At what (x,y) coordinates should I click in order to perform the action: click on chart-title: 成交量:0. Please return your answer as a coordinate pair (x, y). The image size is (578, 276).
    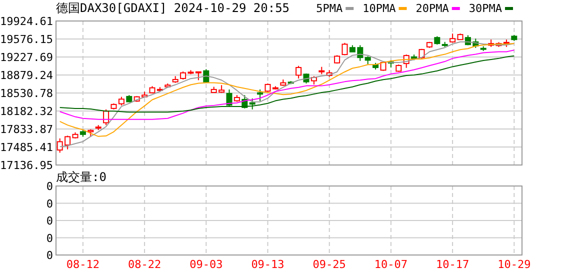
    Looking at the image, I should click on (81, 177).